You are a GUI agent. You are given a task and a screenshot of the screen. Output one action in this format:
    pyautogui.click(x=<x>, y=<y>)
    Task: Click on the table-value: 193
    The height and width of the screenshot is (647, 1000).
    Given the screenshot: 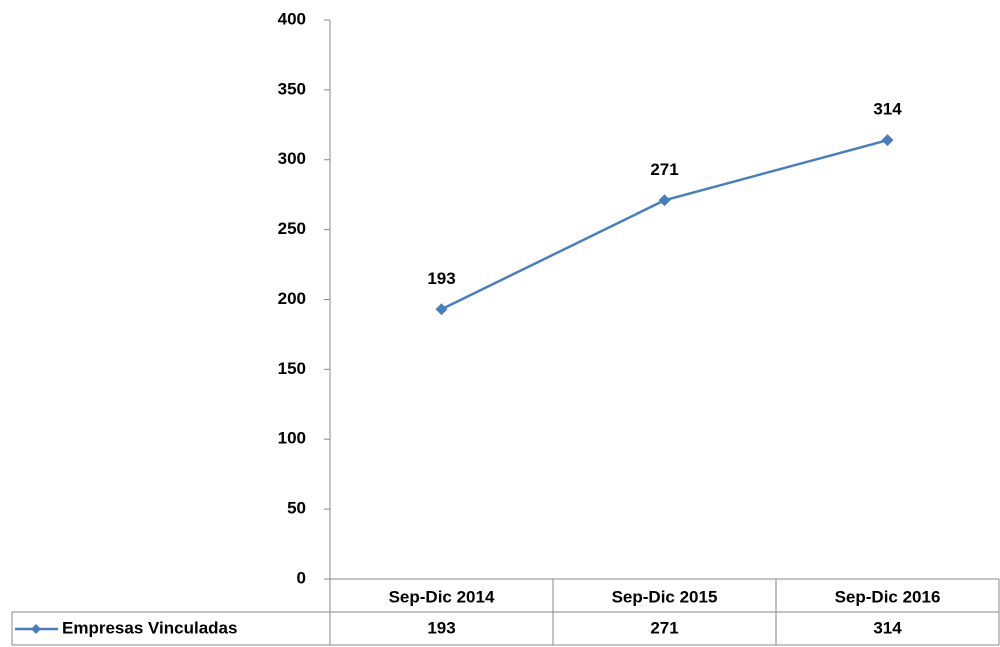 What is the action you would take?
    pyautogui.click(x=441, y=627)
    